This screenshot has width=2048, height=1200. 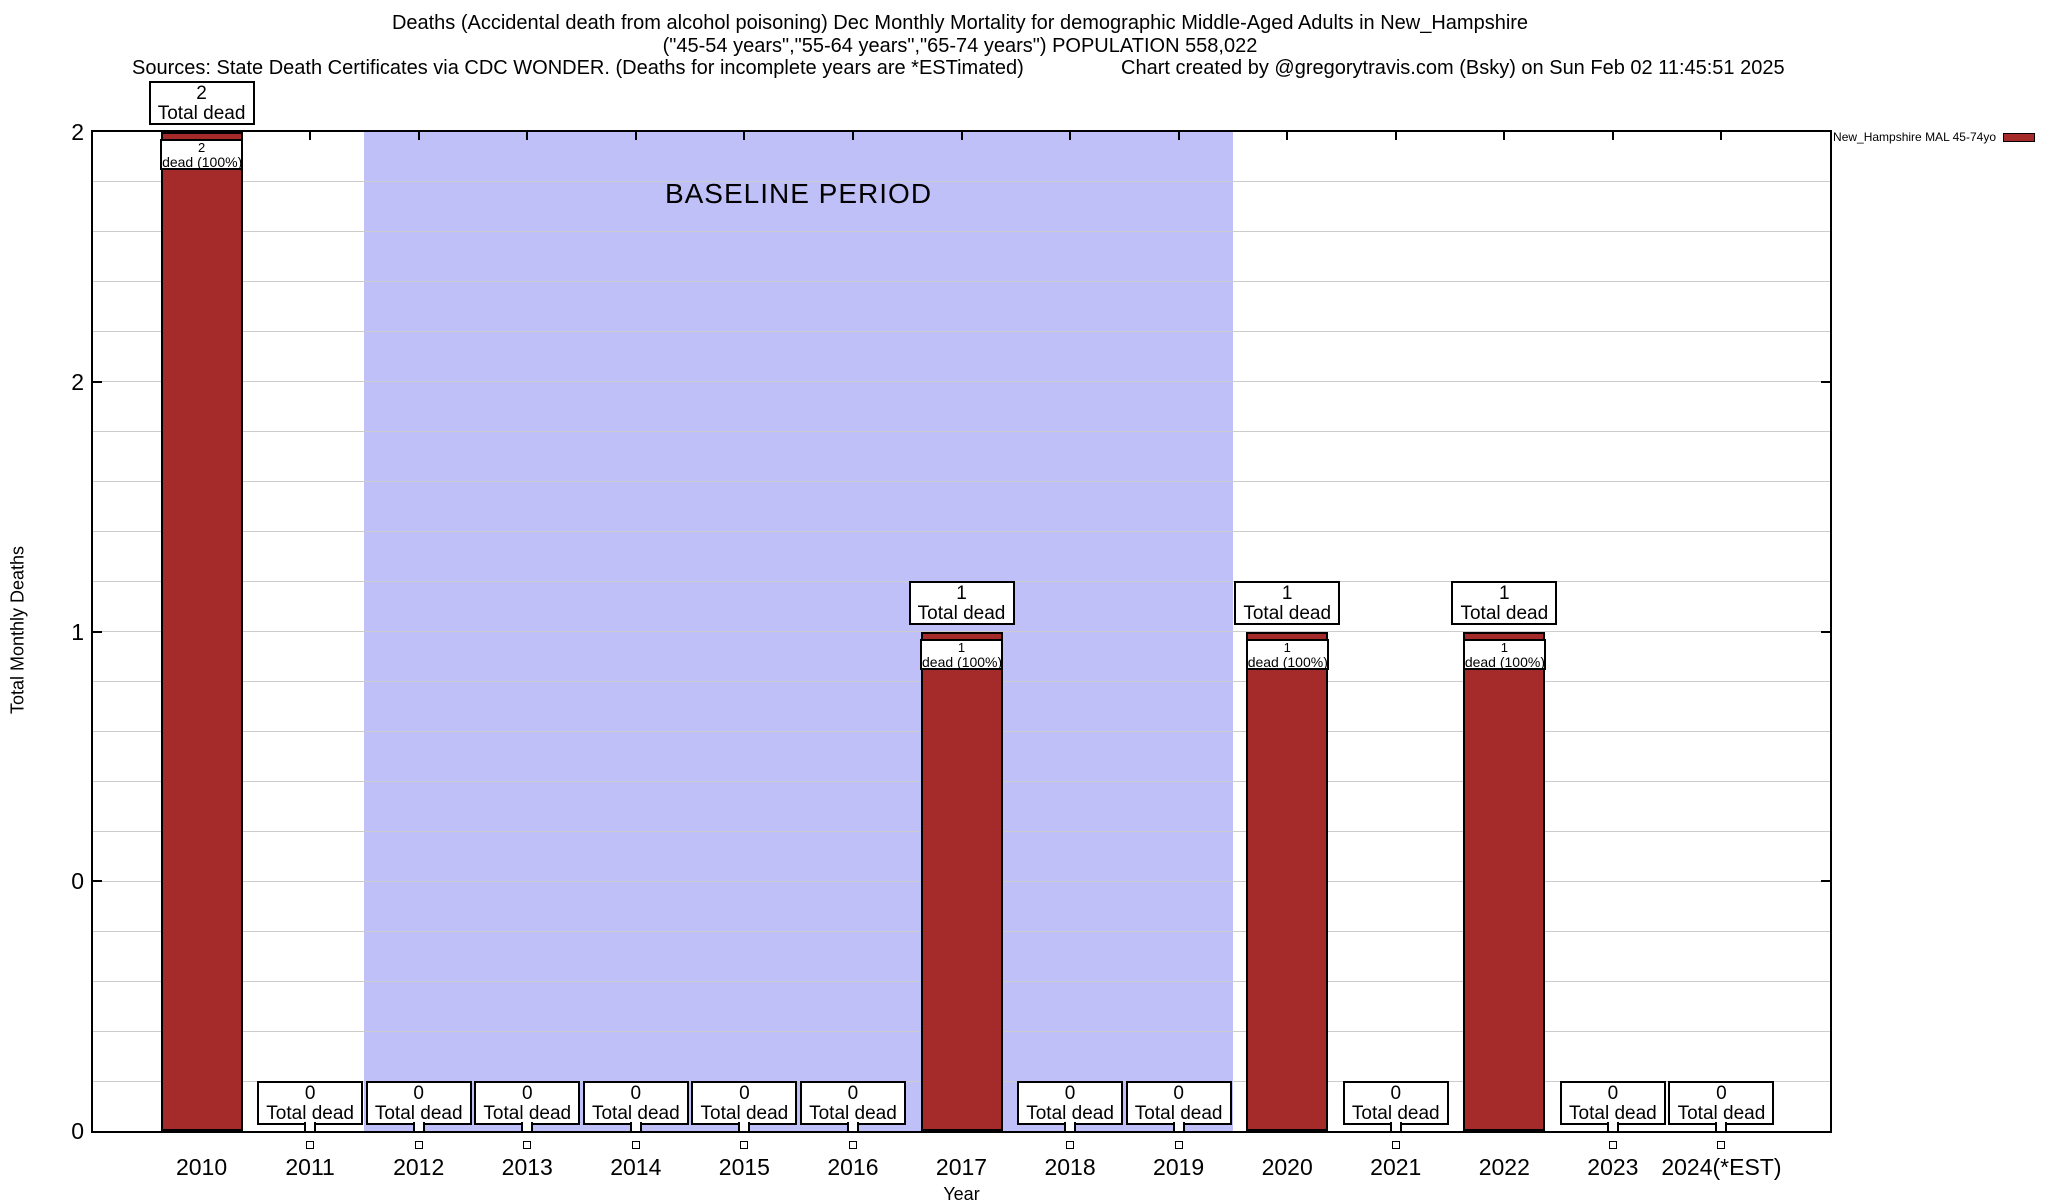 I want to click on x-tick-label-2024: 2024(*EST), so click(x=1721, y=1167).